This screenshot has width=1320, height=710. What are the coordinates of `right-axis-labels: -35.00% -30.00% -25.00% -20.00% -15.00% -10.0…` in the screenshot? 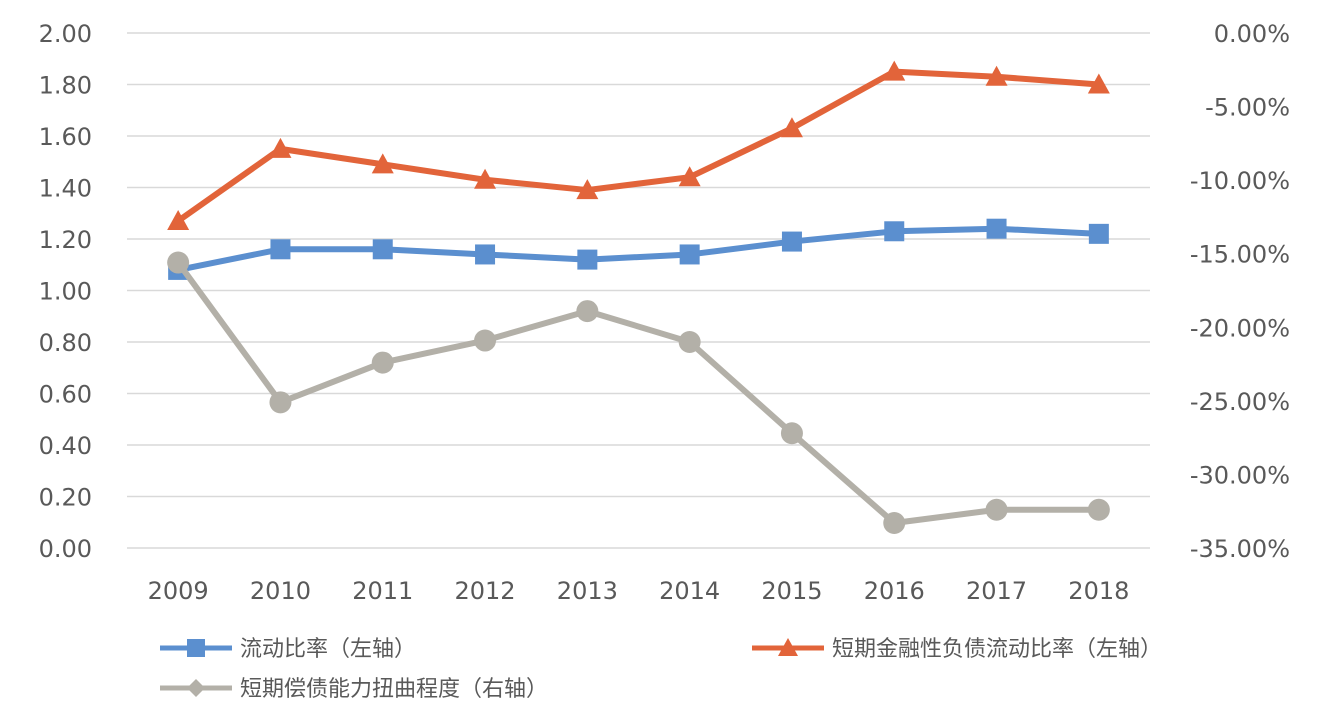 It's located at (1240, 291).